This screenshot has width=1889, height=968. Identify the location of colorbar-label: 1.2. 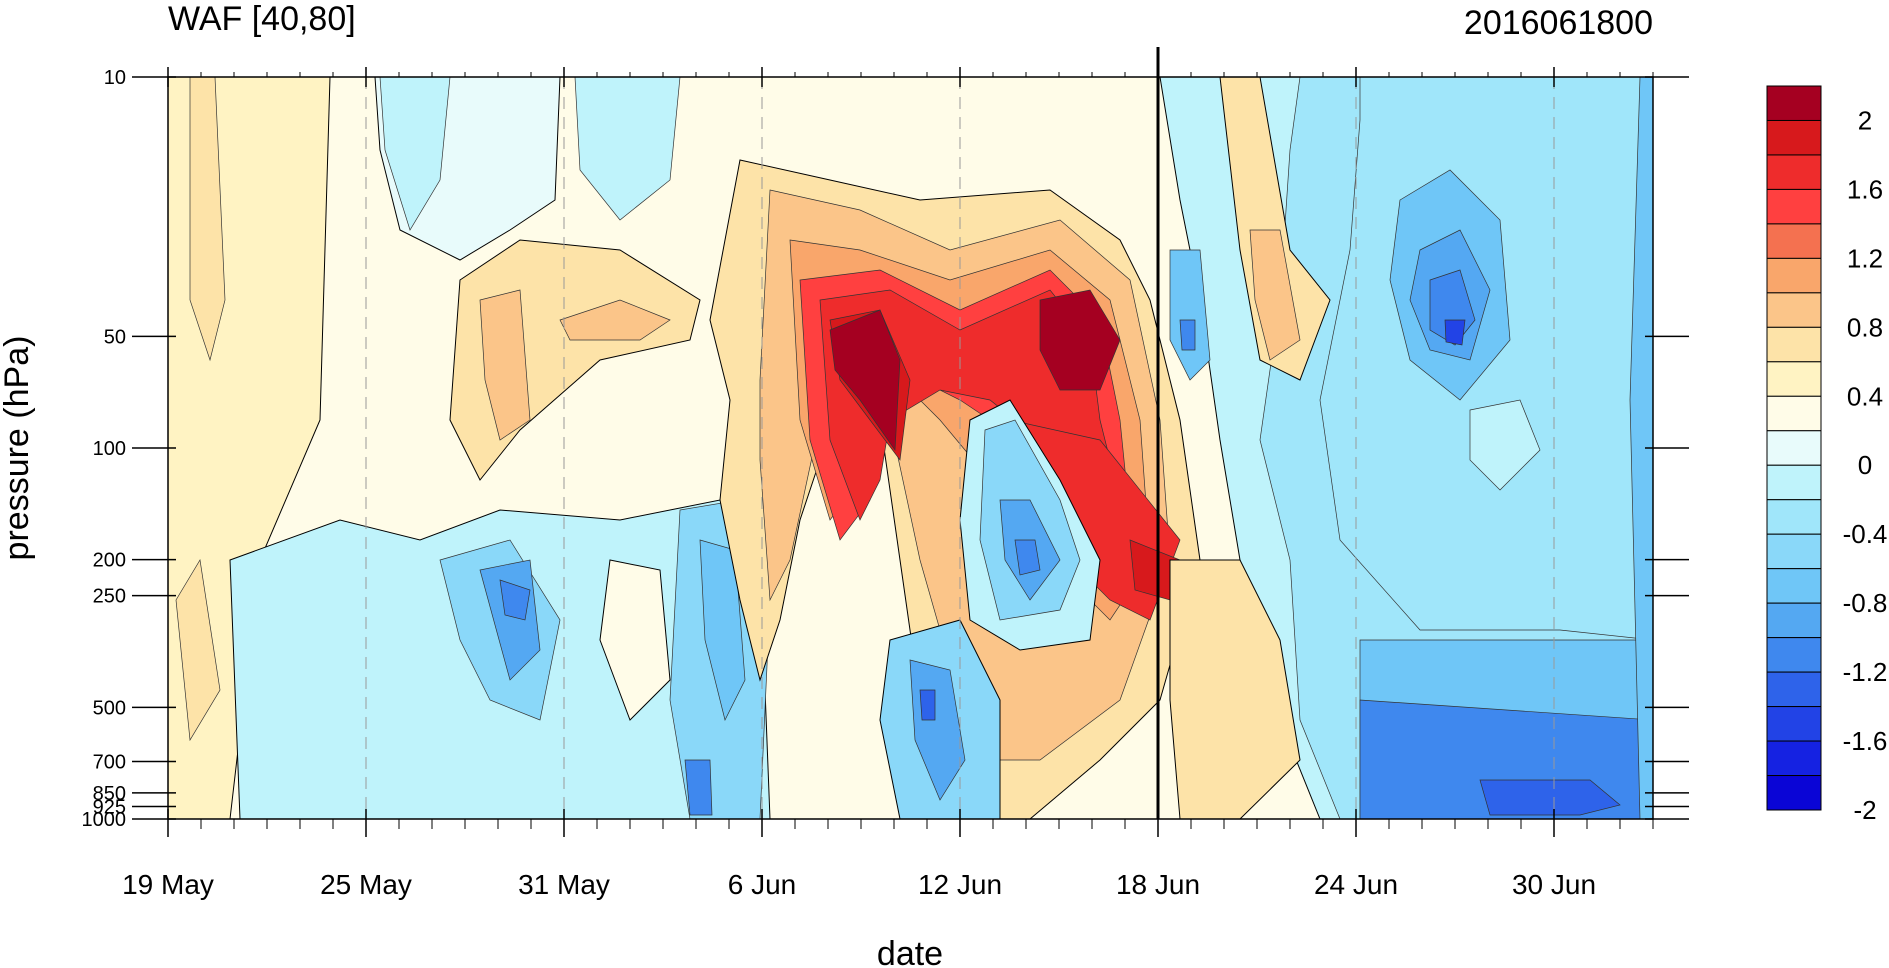
(1865, 258).